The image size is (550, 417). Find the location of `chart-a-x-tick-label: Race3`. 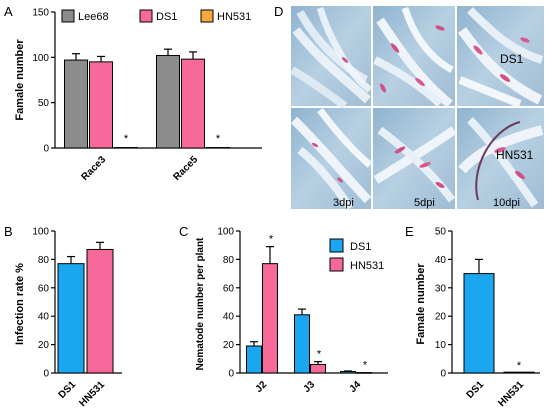

chart-a-x-tick-label: Race3 is located at coordinates (94, 168).